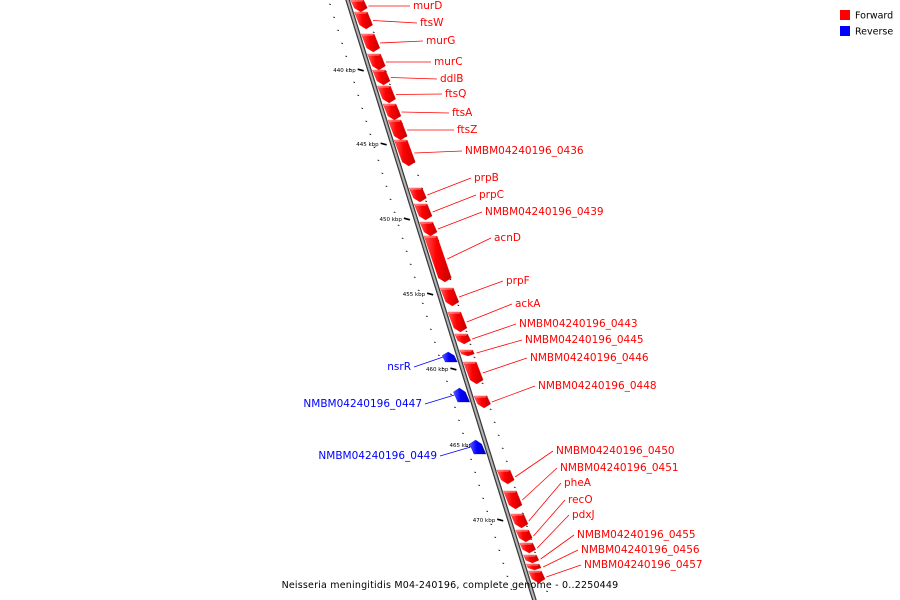  What do you see at coordinates (405, 6) in the screenshot?
I see `gene-label-group: murD` at bounding box center [405, 6].